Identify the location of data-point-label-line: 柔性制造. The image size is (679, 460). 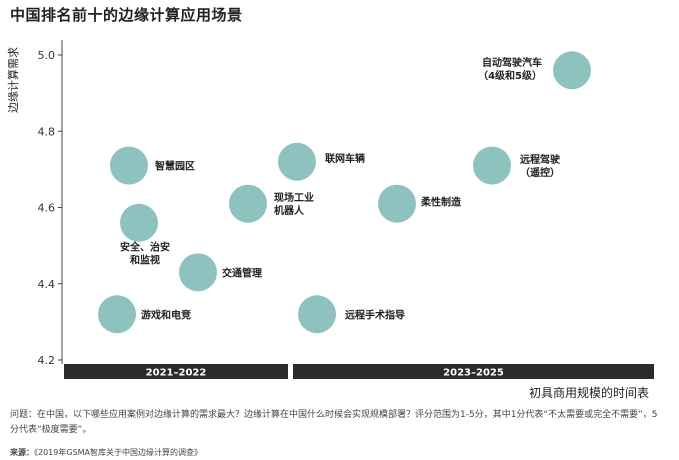
(441, 202).